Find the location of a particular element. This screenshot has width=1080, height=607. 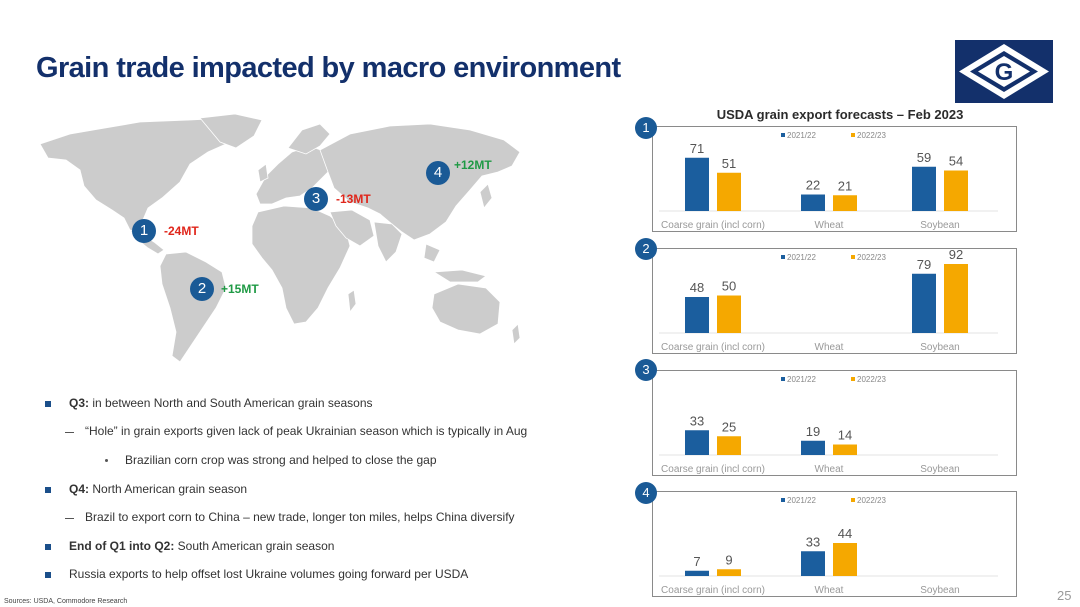

chart-marker-4: 4 is located at coordinates (646, 493).